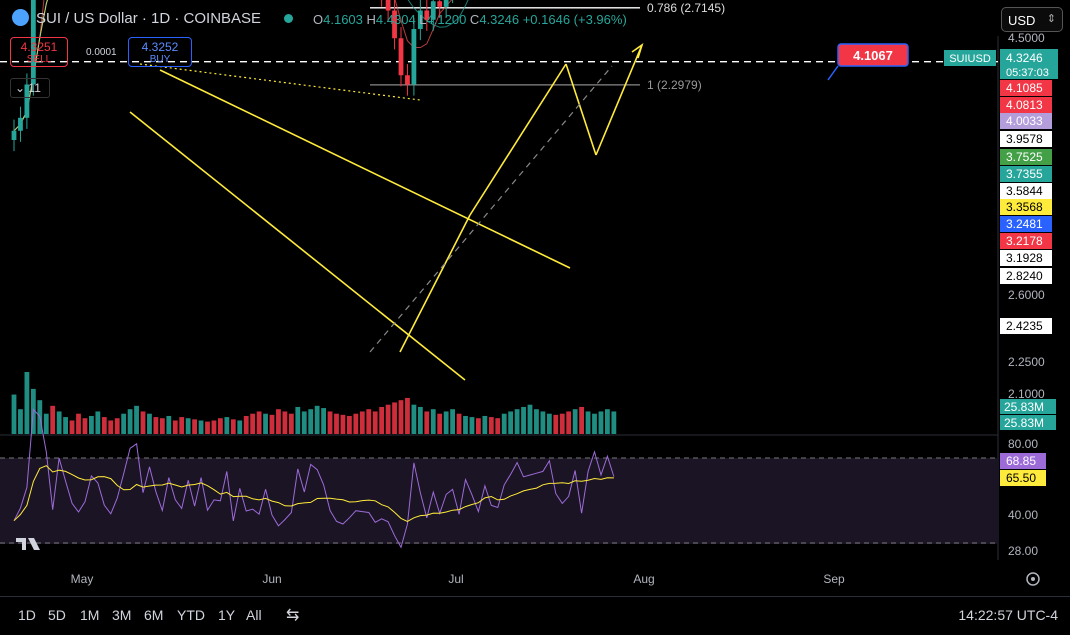 The height and width of the screenshot is (635, 1070). What do you see at coordinates (314, 403) in the screenshot?
I see `volume-bars` at bounding box center [314, 403].